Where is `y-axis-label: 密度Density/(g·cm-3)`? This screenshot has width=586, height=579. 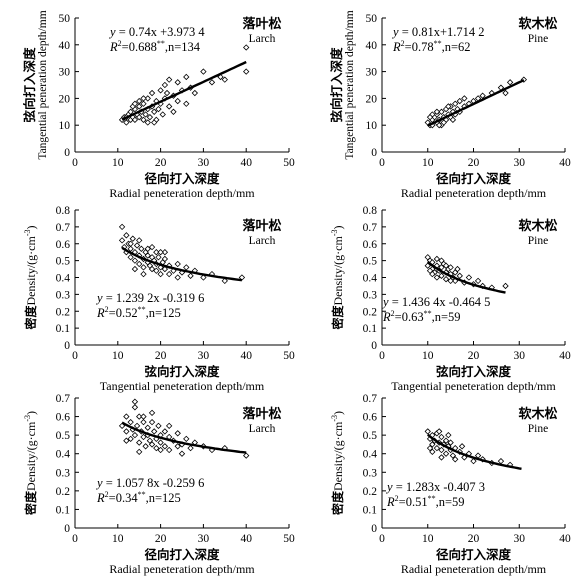
y-axis-label: 密度Density/(g·cm-3) is located at coordinates (30, 463).